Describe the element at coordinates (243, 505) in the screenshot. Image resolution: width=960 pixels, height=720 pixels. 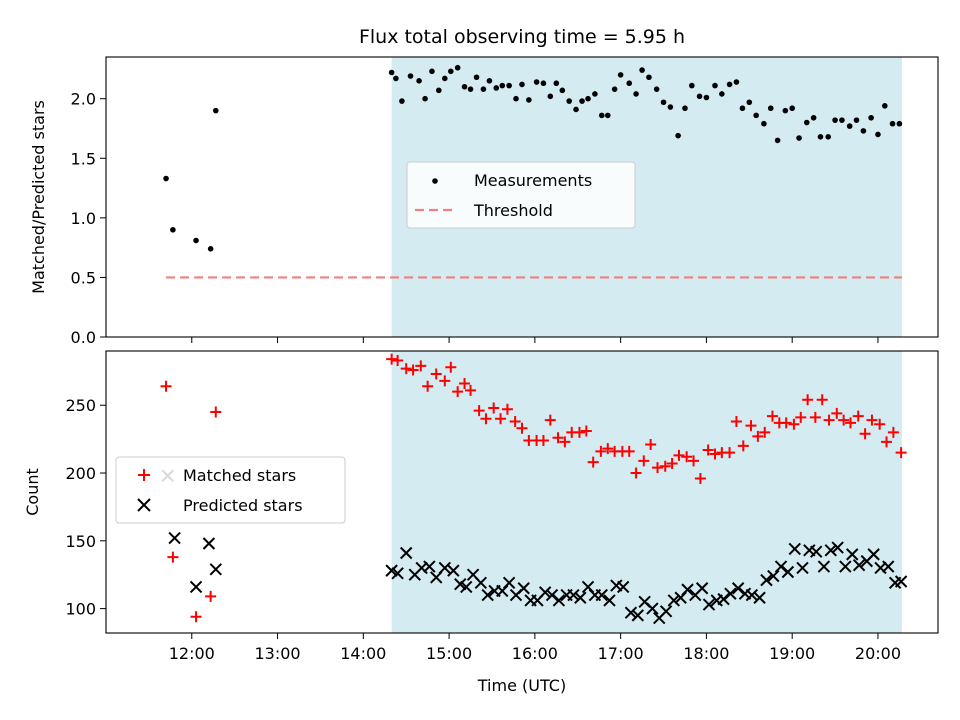
I see `predicted-stars-legend-label: Predicted stars` at that location.